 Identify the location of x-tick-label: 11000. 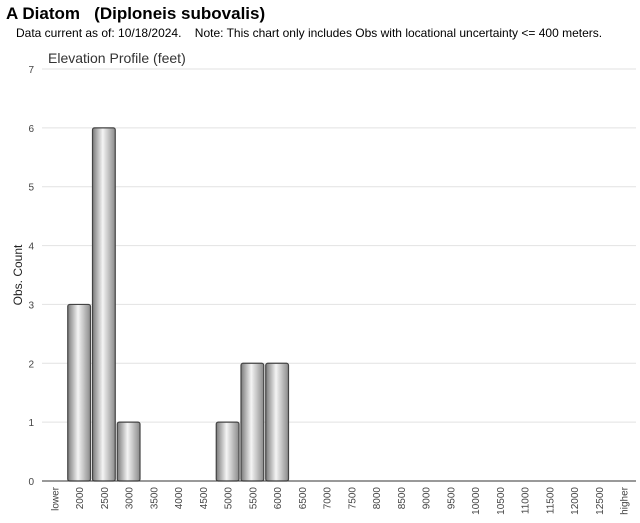
(526, 501).